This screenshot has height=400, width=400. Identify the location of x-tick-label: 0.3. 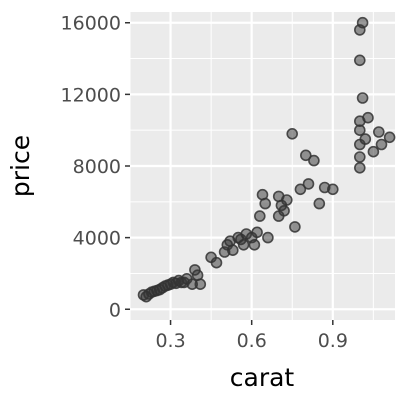
(170, 341).